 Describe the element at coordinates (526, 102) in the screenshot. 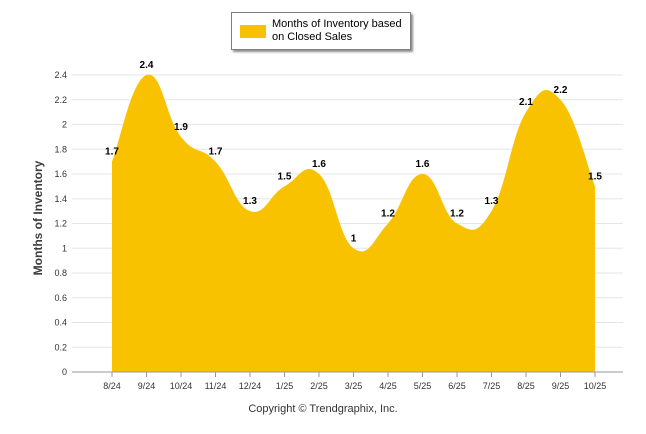

I see `data-label: 2.1` at that location.